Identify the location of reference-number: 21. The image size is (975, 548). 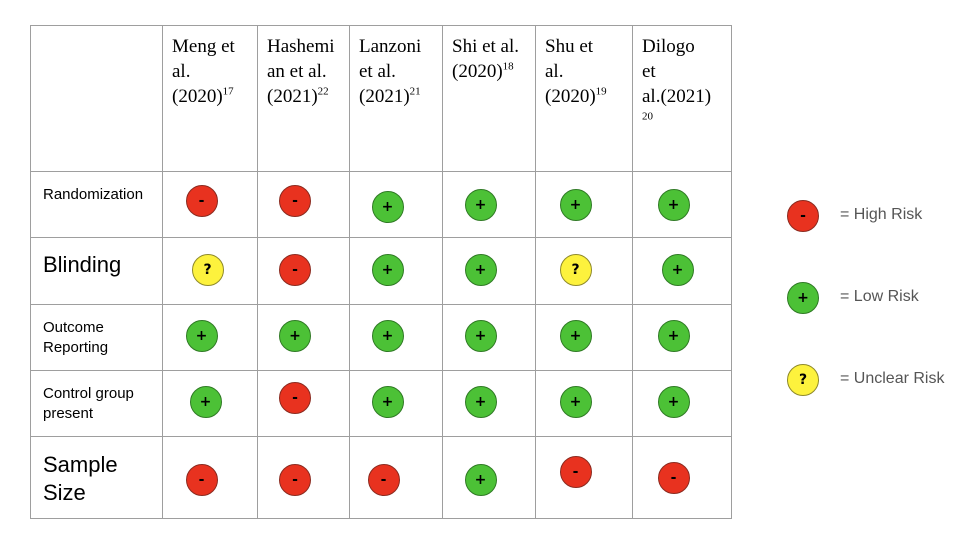
(415, 91).